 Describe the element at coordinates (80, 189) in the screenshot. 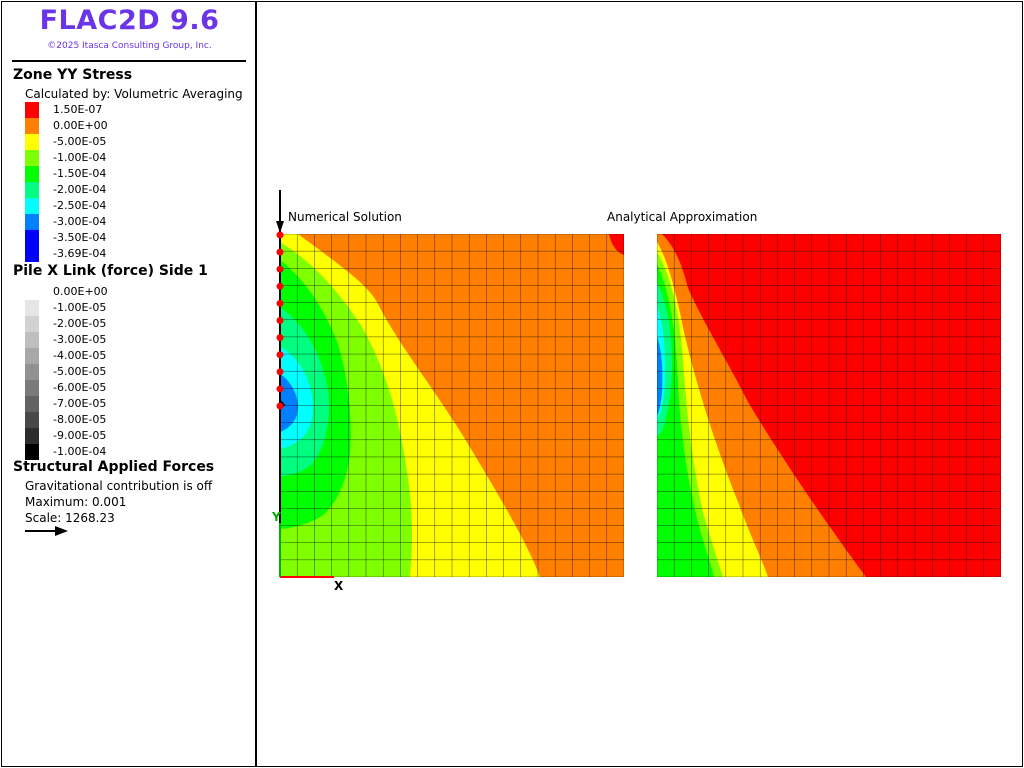

I see `zone-stress-legend-label: -2.00E-04` at that location.